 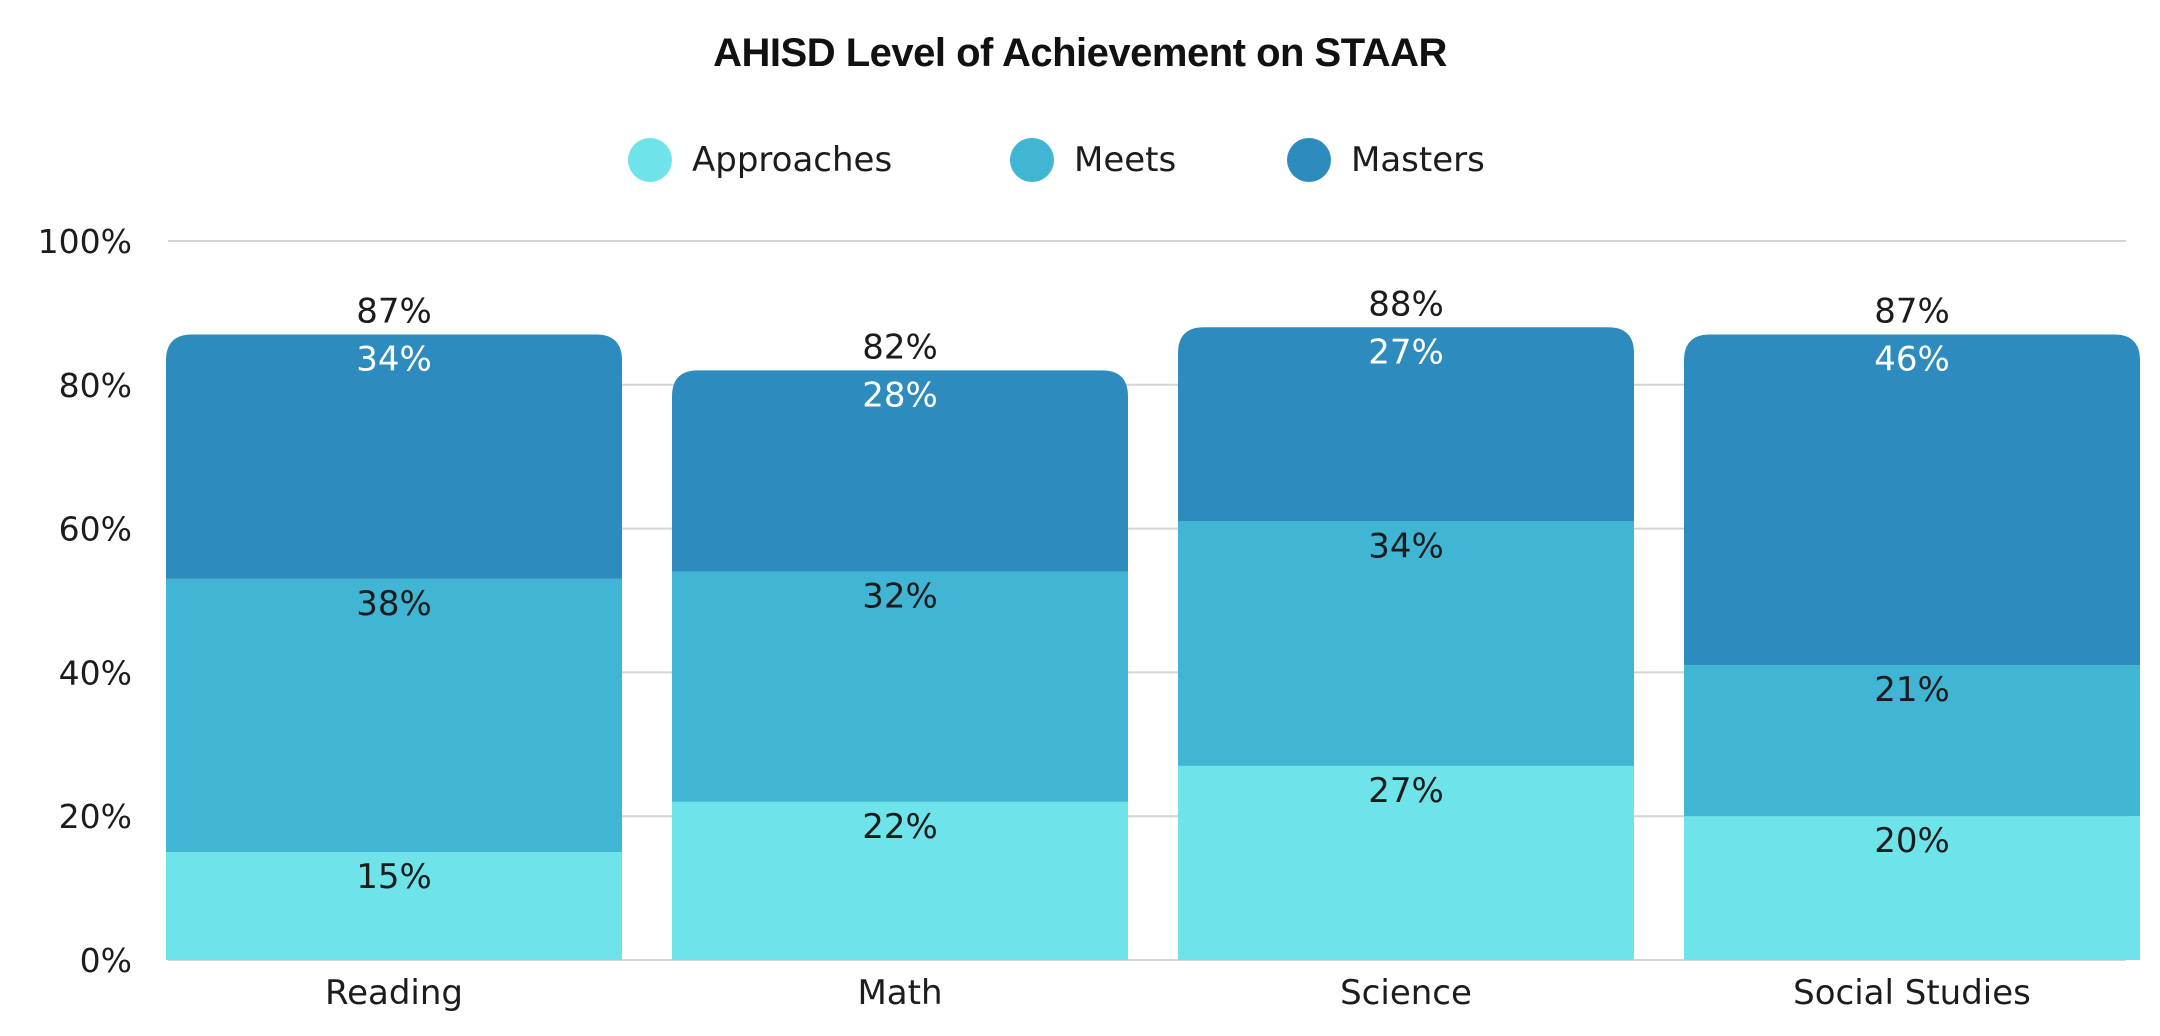 I want to click on y-tick-label: 0%, so click(x=106, y=960).